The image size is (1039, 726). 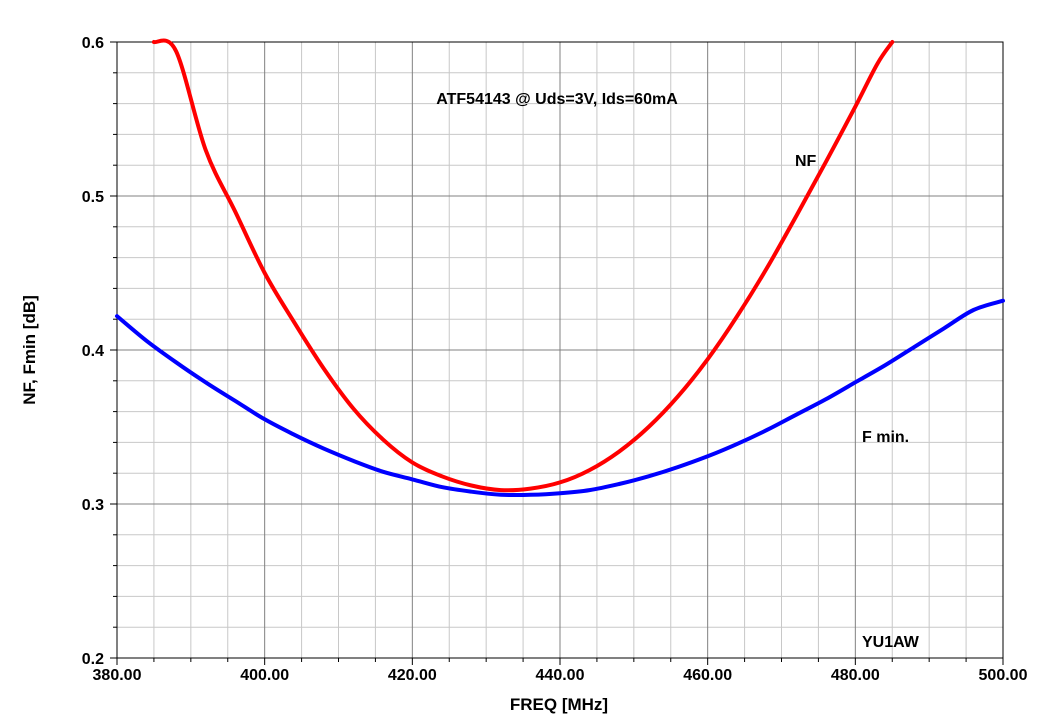 What do you see at coordinates (1003, 675) in the screenshot?
I see `x-tick-label: 500.00` at bounding box center [1003, 675].